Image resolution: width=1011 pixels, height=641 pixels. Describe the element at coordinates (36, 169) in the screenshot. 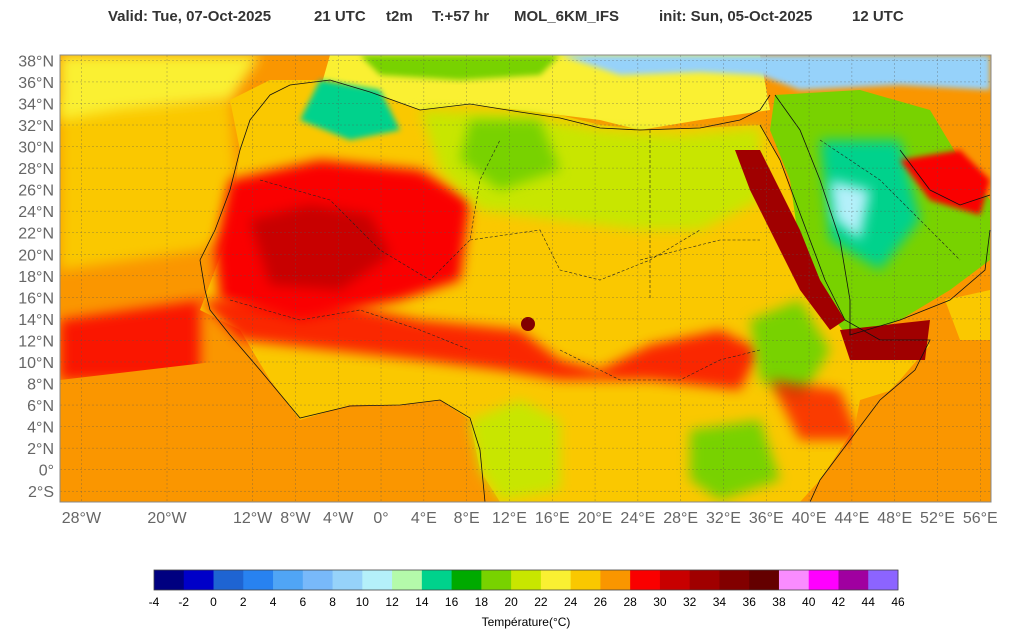

I see `lat-label: 28°N` at that location.